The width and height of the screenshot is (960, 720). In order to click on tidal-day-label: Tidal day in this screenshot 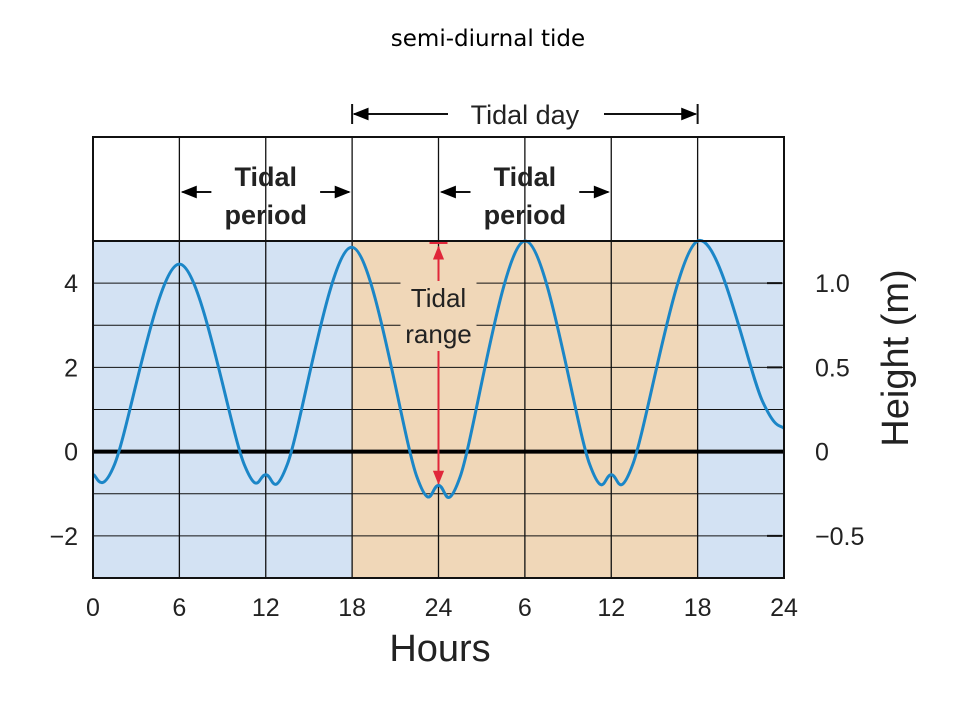, I will do `click(525, 115)`.